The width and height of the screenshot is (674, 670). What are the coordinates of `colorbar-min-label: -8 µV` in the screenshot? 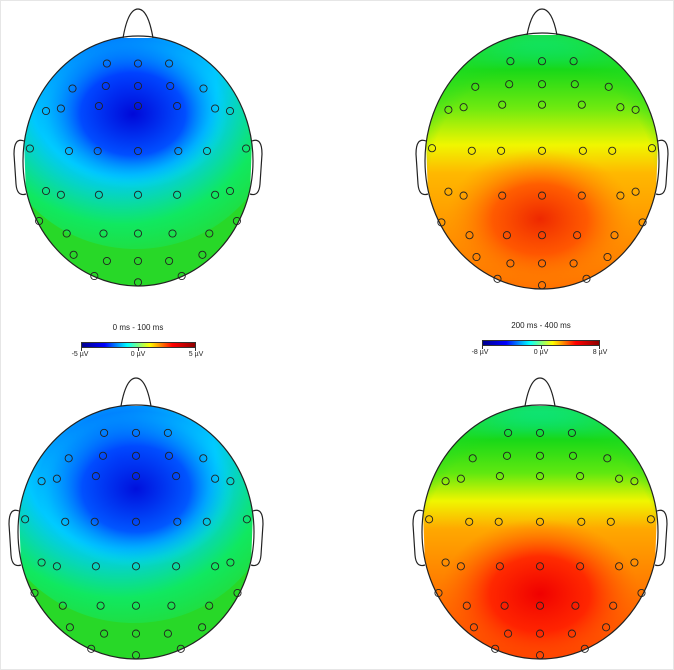 It's located at (480, 352).